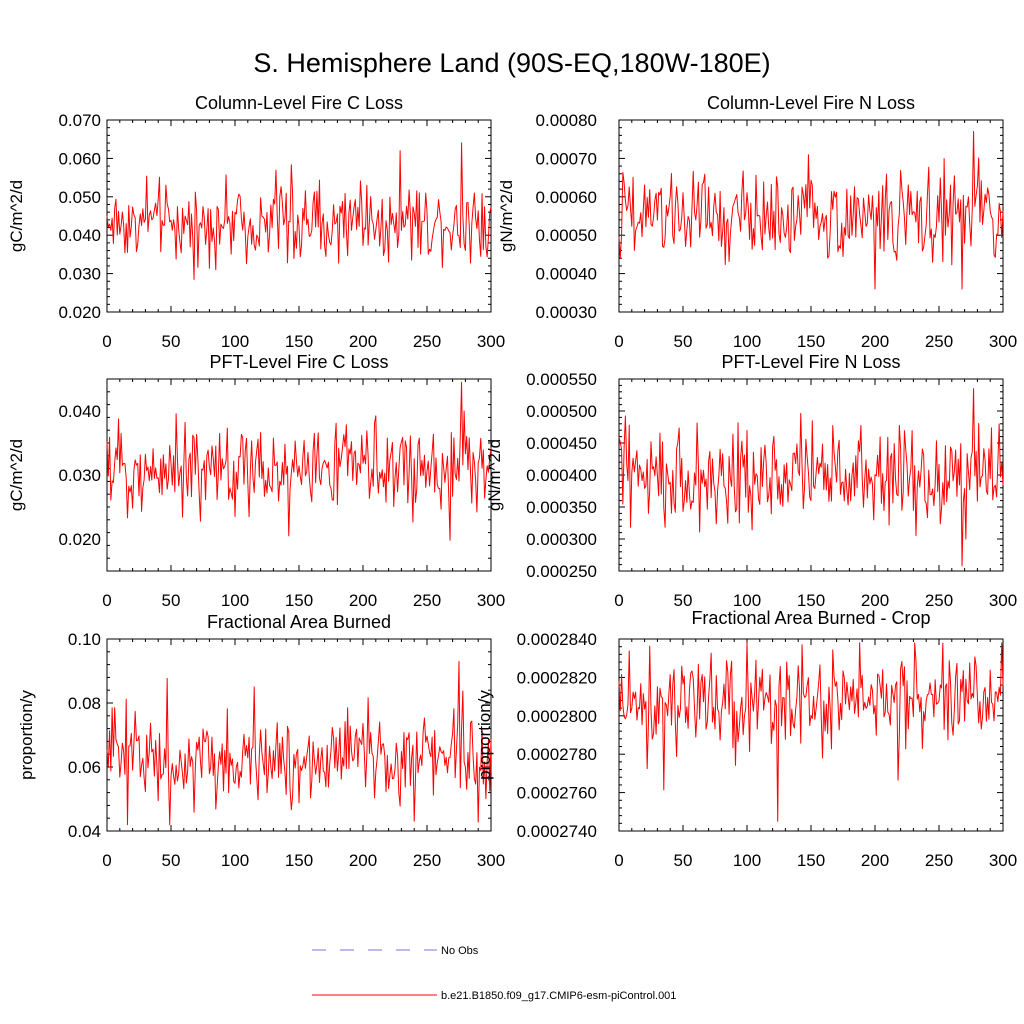 Image resolution: width=1024 pixels, height=1024 pixels. What do you see at coordinates (557, 831) in the screenshot?
I see `y-tick-label: 0.0002740` at bounding box center [557, 831].